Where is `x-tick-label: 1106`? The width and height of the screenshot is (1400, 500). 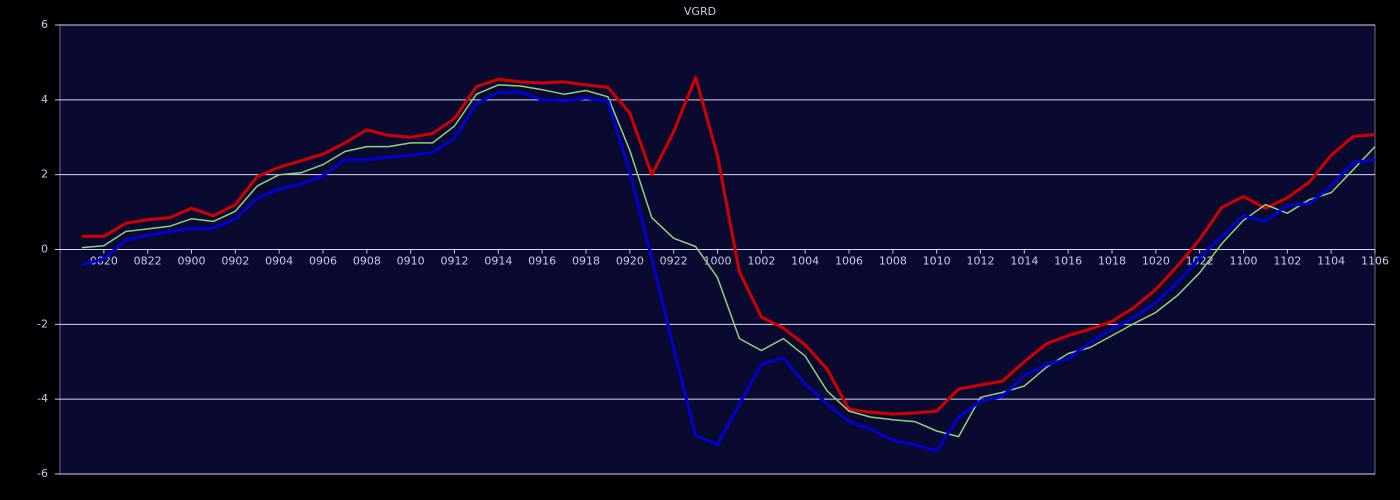
x-tick-label: 1106 is located at coordinates (1375, 261).